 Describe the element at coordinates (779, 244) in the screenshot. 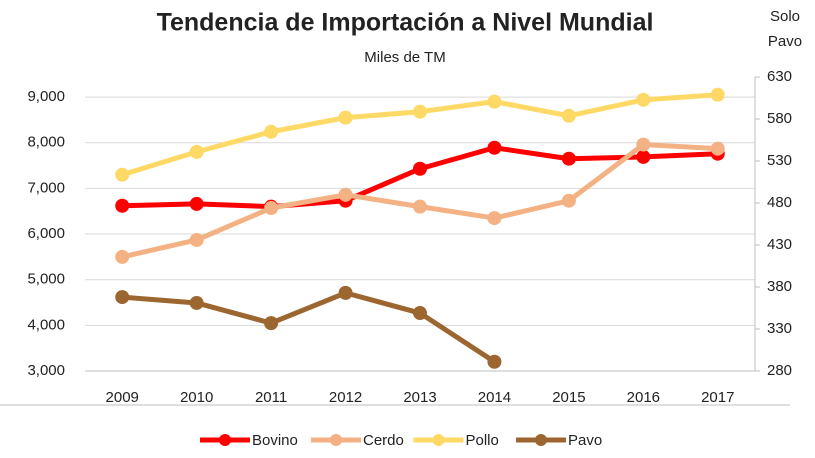

I see `y2-tick-label: 430` at that location.